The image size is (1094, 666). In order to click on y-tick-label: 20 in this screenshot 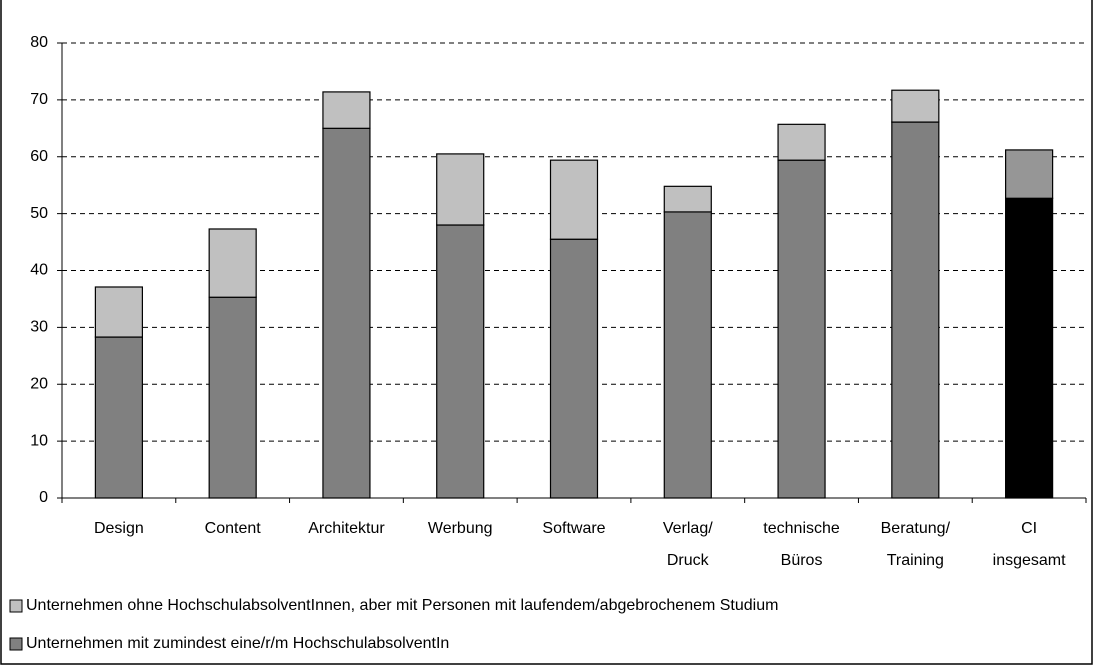, I will do `click(39, 383)`.